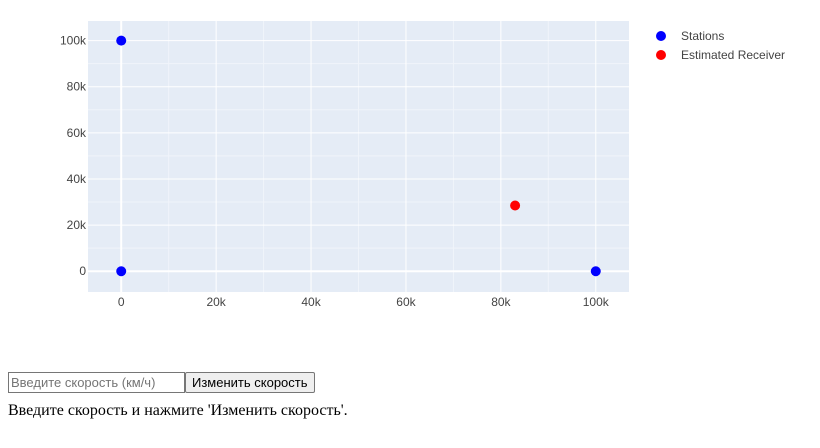 The height and width of the screenshot is (448, 820). I want to click on y-tick-label: 40k, so click(77, 179).